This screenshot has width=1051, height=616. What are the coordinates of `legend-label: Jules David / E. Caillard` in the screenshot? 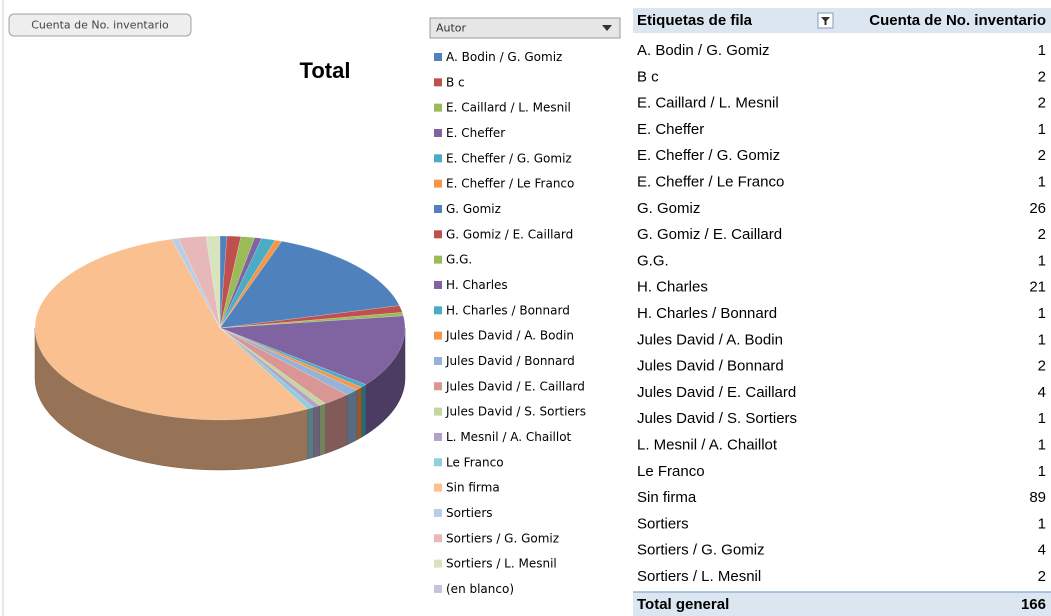 It's located at (515, 386).